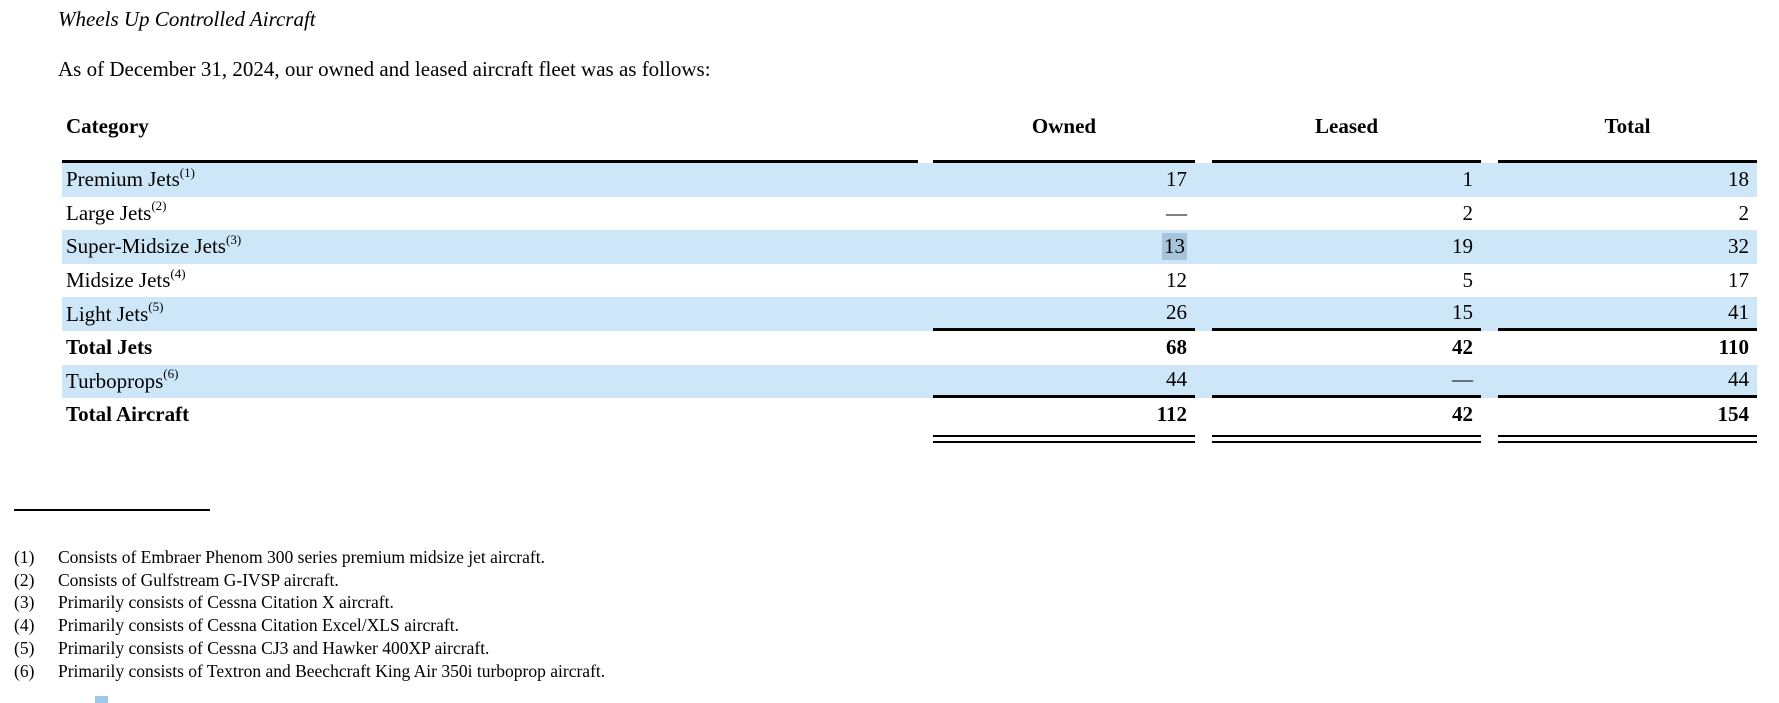 This screenshot has width=1779, height=703. What do you see at coordinates (122, 379) in the screenshot?
I see `cell-category: Turboprops (6)` at bounding box center [122, 379].